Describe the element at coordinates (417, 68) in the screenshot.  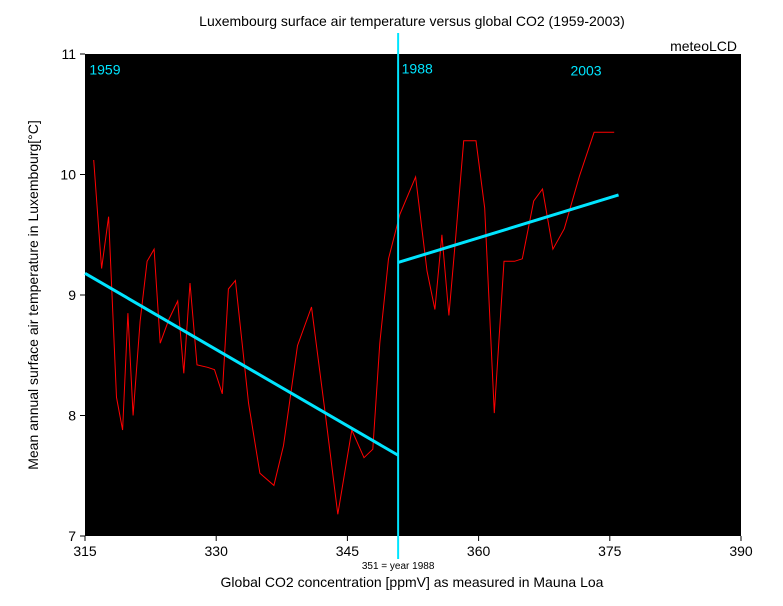
I see `year-annotation: 1988` at that location.